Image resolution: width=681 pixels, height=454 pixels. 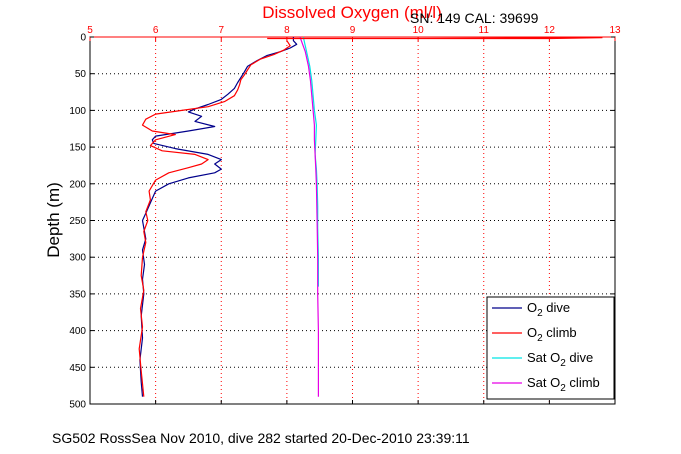 I want to click on y-tick-label: 400, so click(x=77, y=331).